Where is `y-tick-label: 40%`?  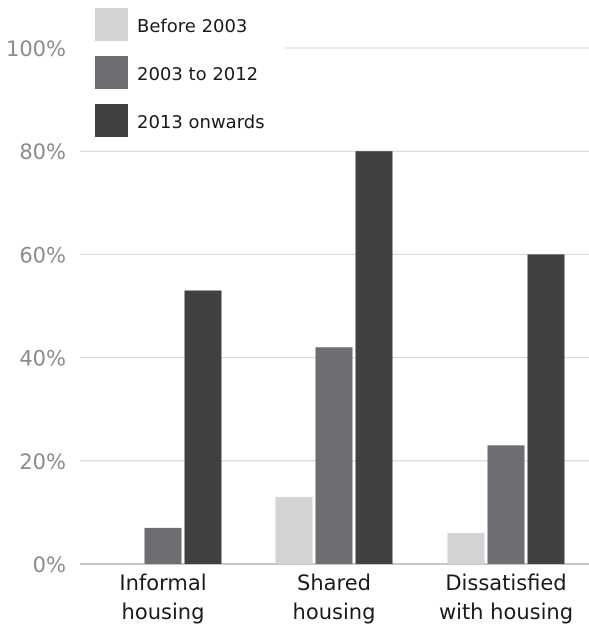
y-tick-label: 40% is located at coordinates (42, 359).